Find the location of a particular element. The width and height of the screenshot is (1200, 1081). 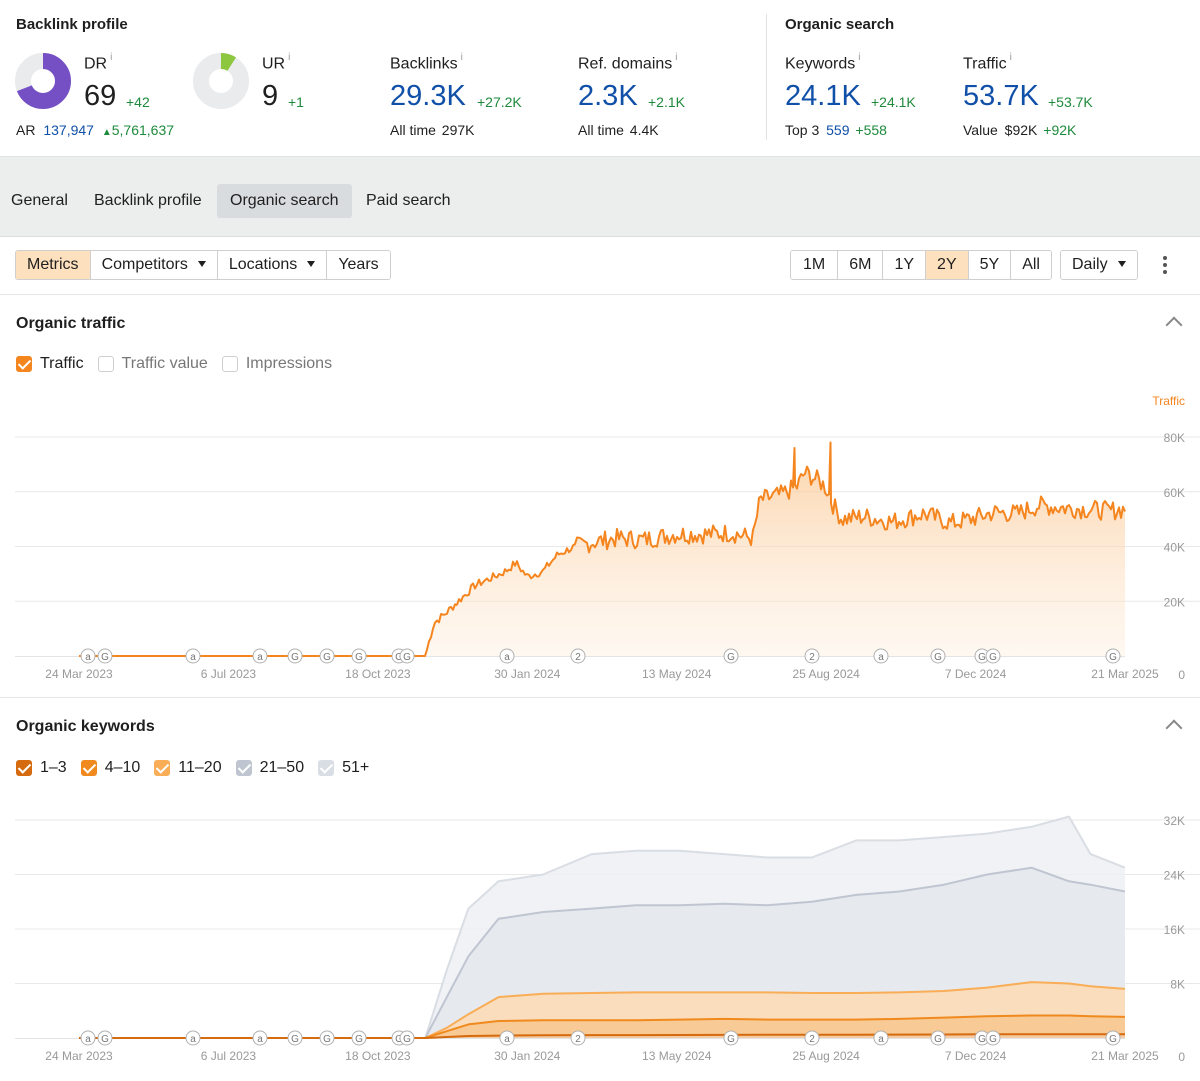

legend-pos-1-3: 1–3 is located at coordinates (41, 768).